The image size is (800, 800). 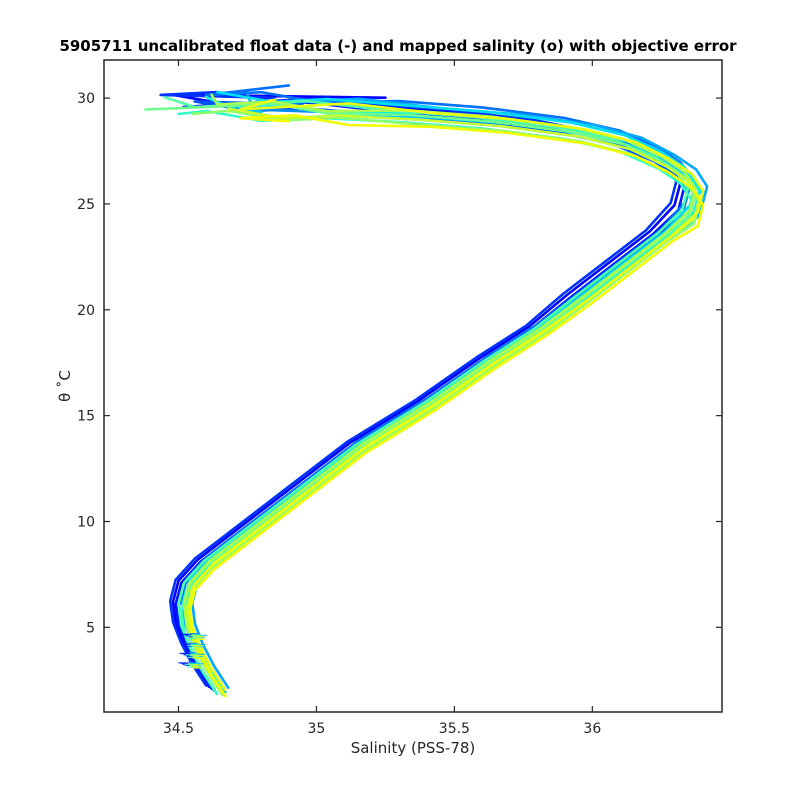 What do you see at coordinates (178, 729) in the screenshot?
I see `x-tick-label: 34.5` at bounding box center [178, 729].